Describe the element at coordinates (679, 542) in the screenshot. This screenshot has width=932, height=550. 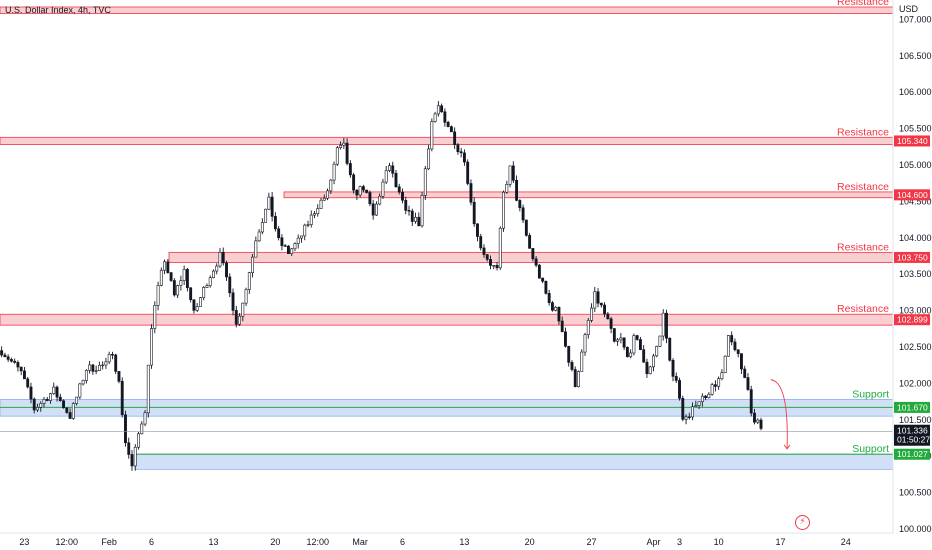
I see `time-tick-label: 3` at that location.